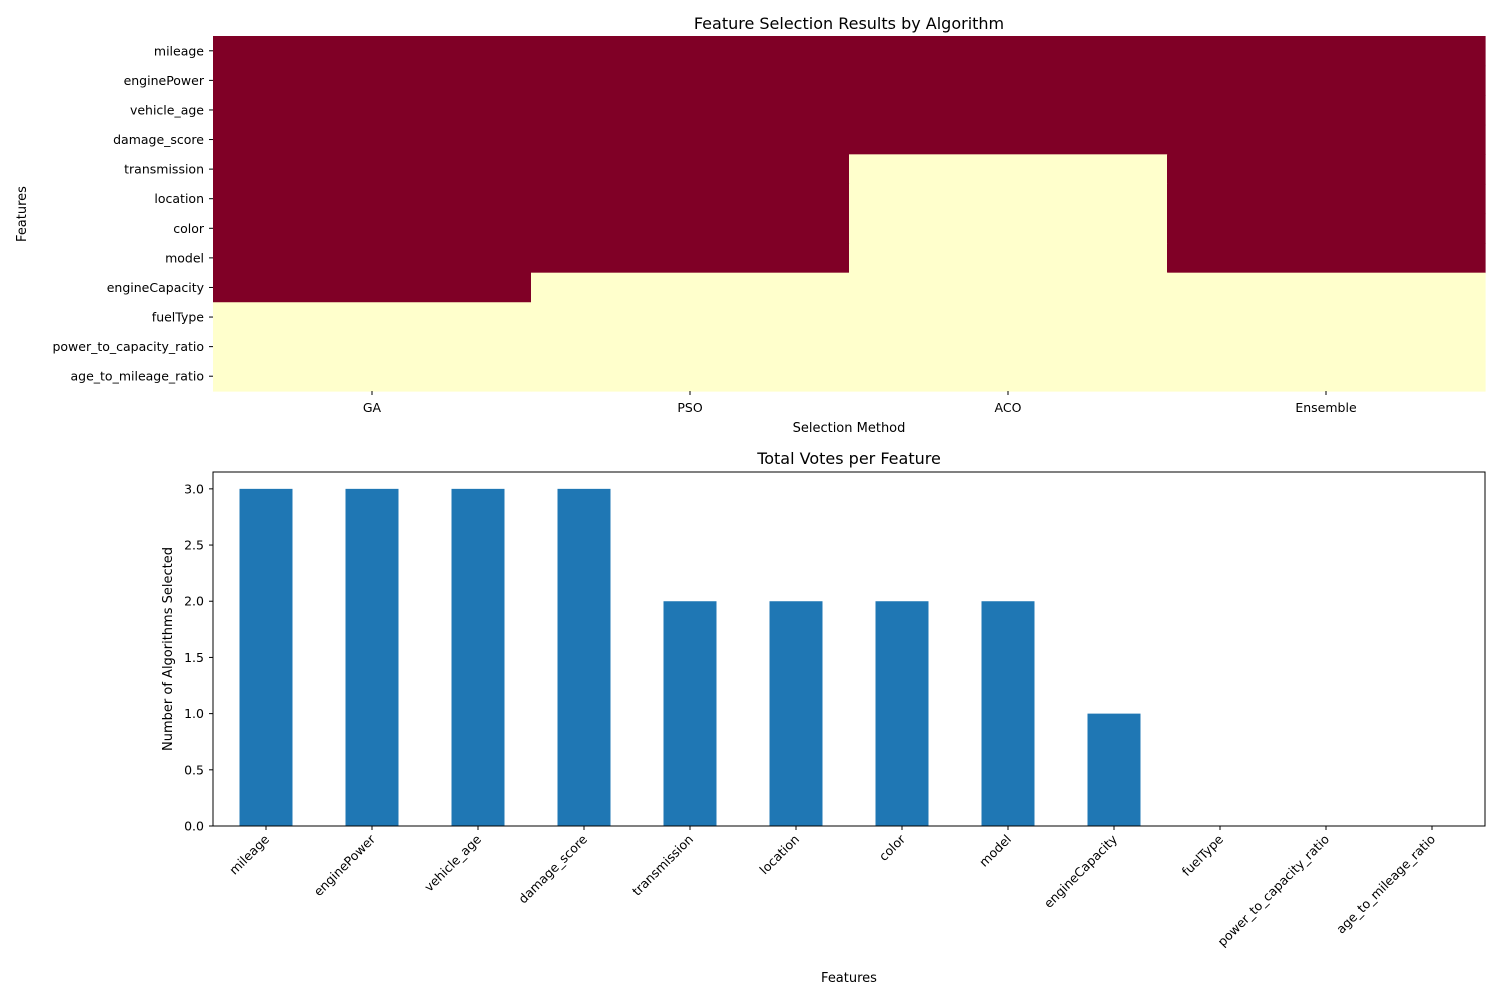  I want to click on heatmap-y-tick-label: mileage, so click(179, 50).